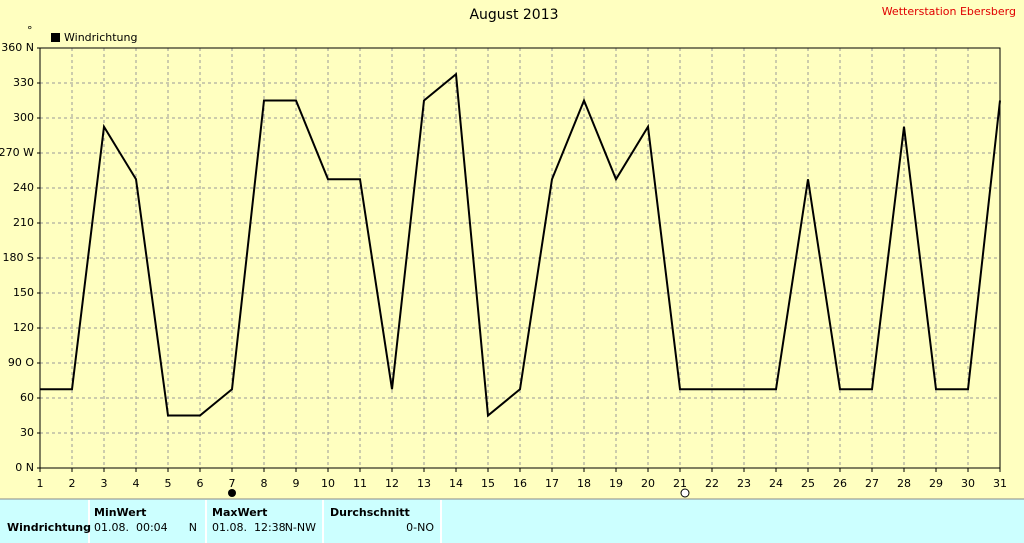  I want to click on x-tick-label: 3, so click(104, 483).